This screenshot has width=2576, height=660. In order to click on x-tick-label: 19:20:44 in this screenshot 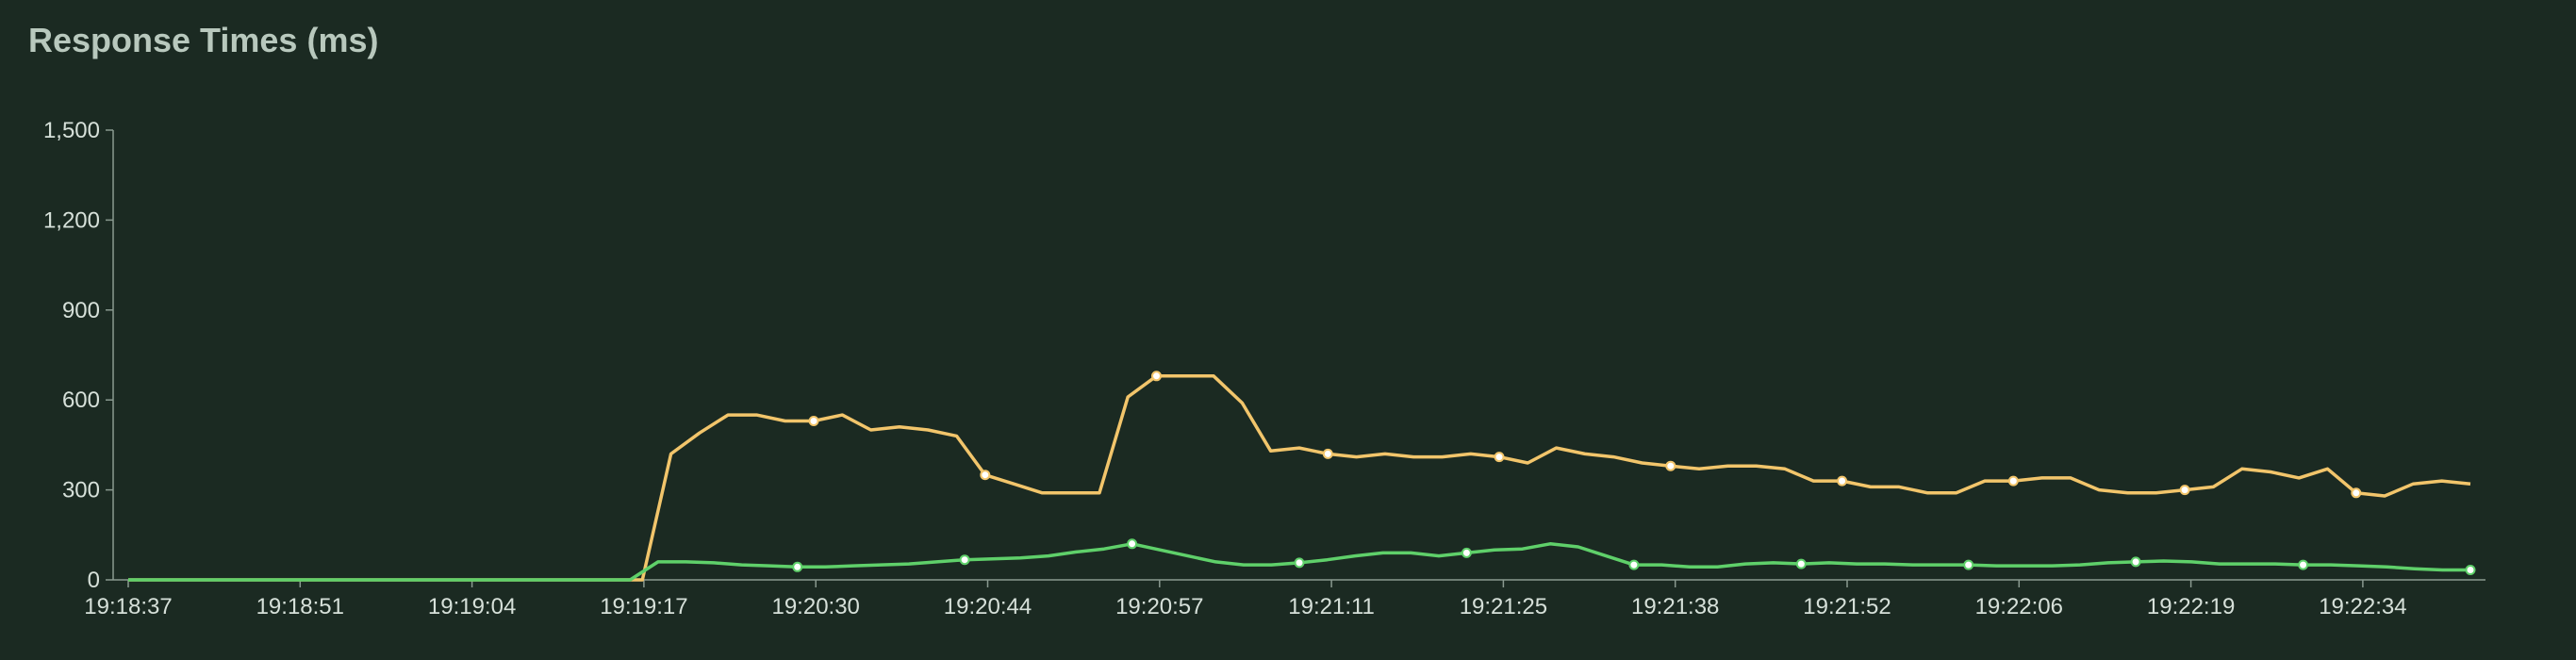, I will do `click(988, 606)`.